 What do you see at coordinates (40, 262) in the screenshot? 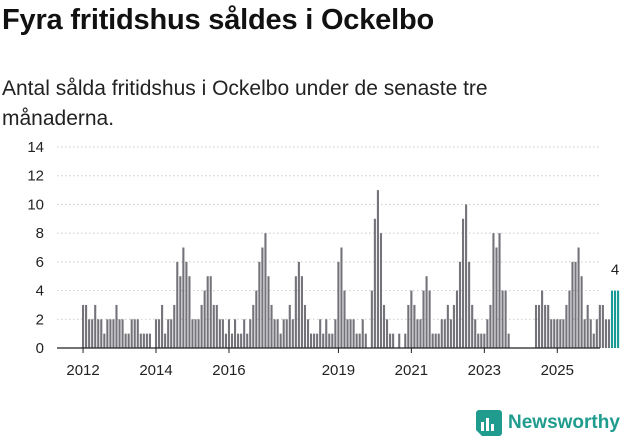
I see `y-tick-label: 6` at bounding box center [40, 262].